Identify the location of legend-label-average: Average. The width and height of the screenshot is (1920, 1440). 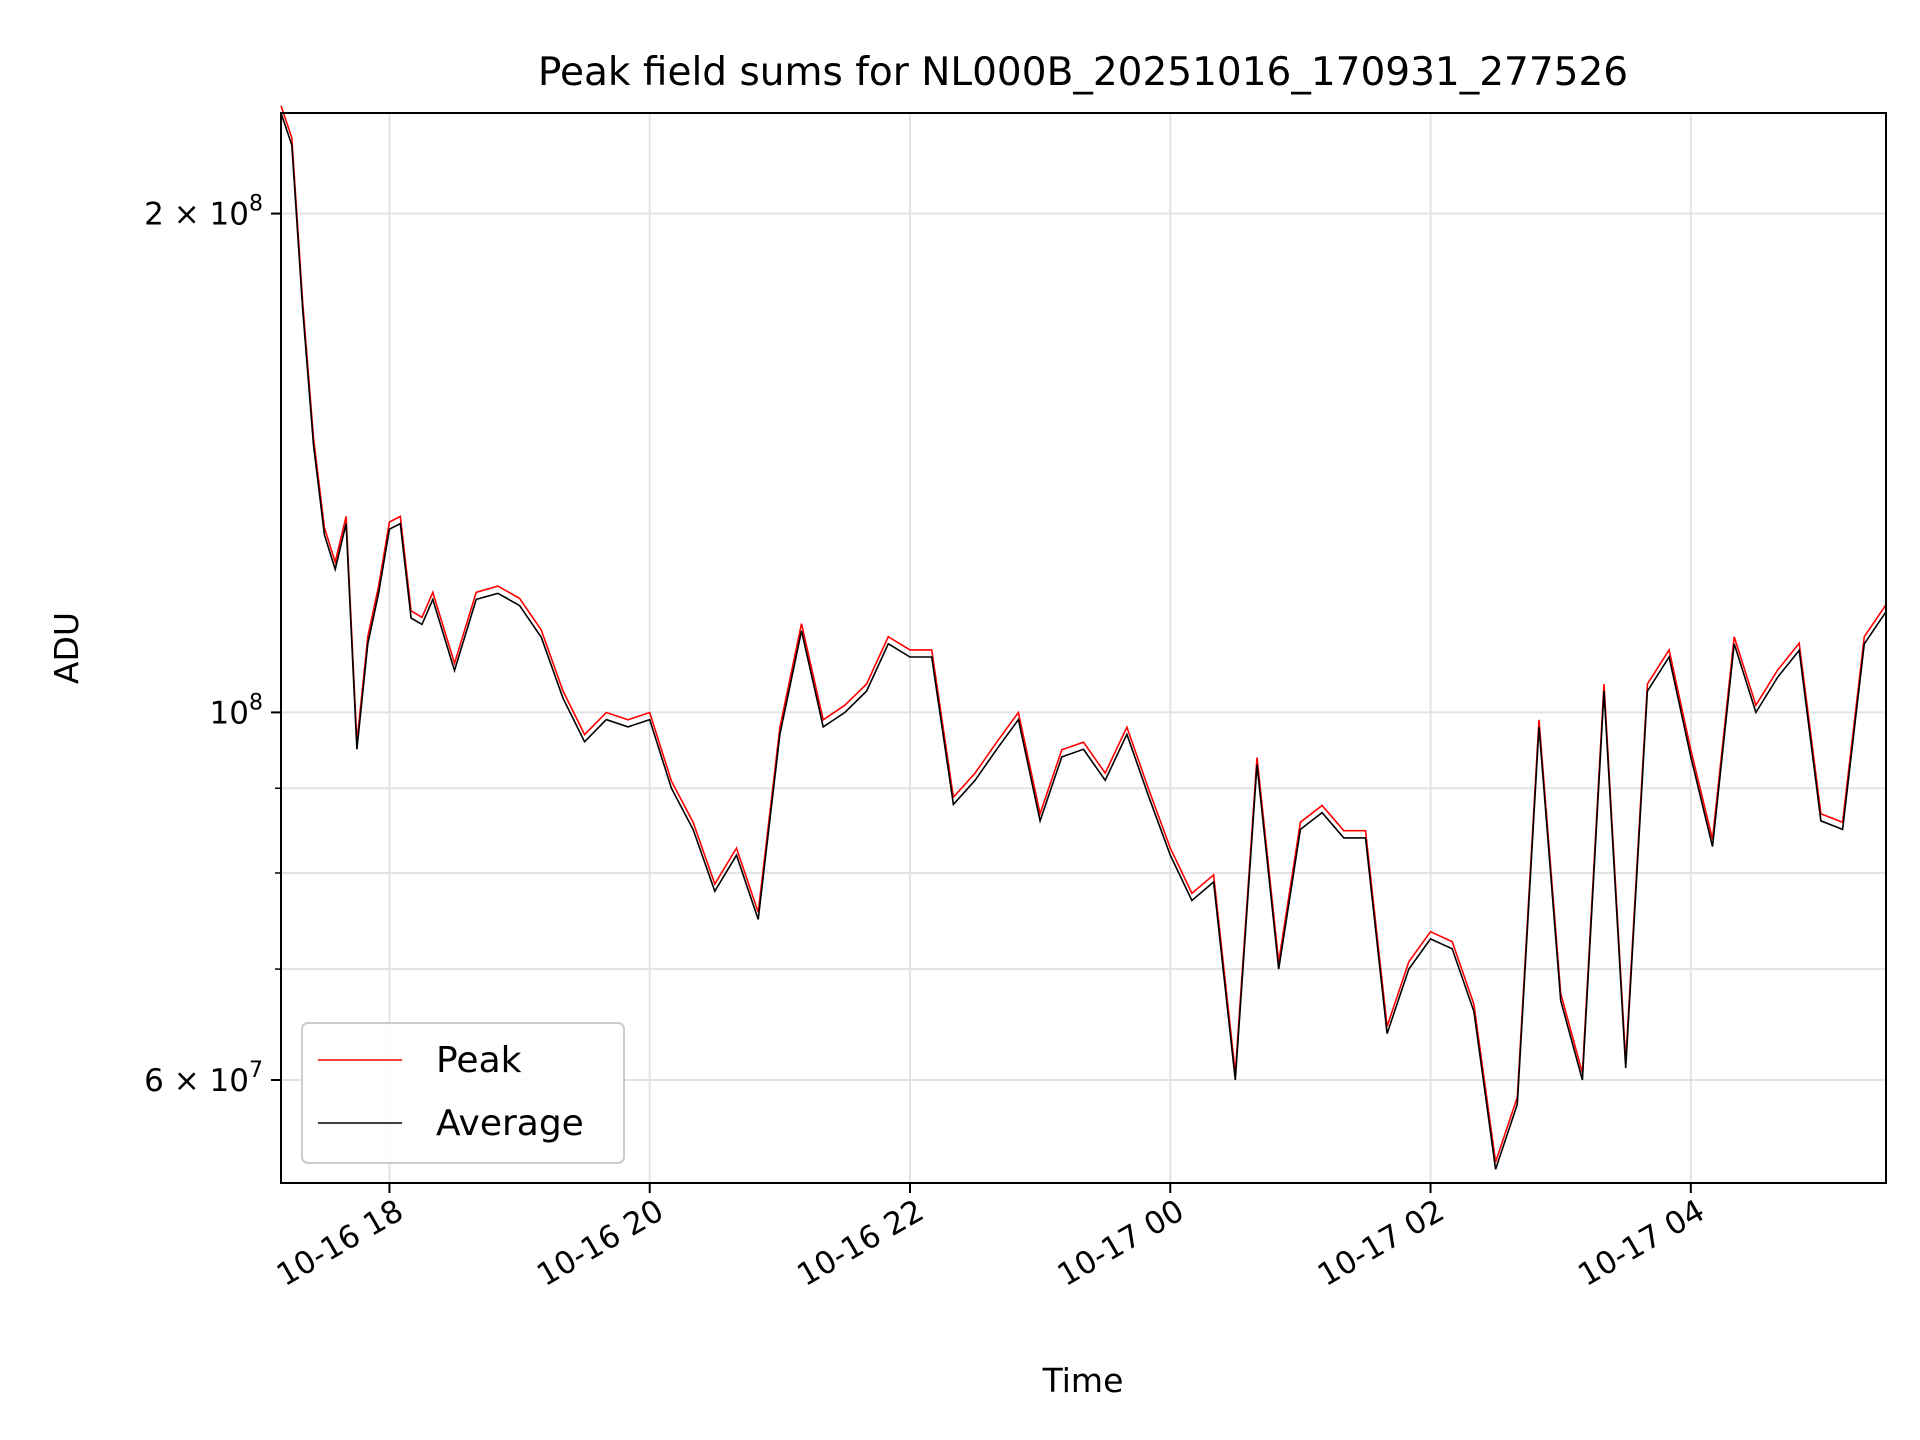
(510, 1123).